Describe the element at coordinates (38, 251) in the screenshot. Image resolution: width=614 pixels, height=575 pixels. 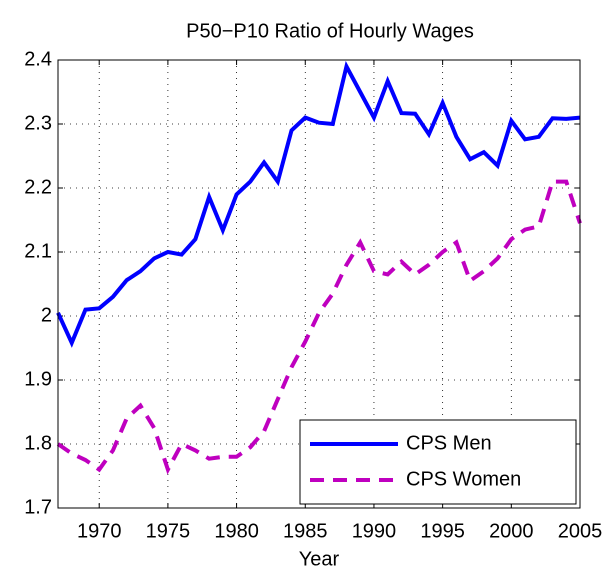
I see `y-tick-label: 2.1` at that location.